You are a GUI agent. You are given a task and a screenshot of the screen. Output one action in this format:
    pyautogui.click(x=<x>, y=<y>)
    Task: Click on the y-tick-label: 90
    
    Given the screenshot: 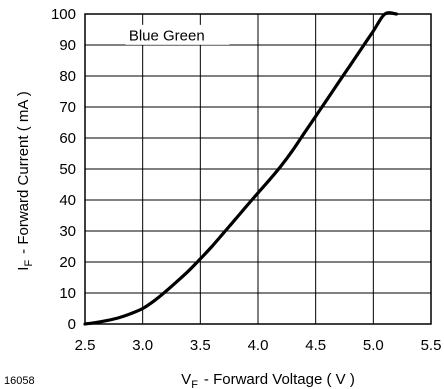 What is the action you would take?
    pyautogui.click(x=67, y=45)
    